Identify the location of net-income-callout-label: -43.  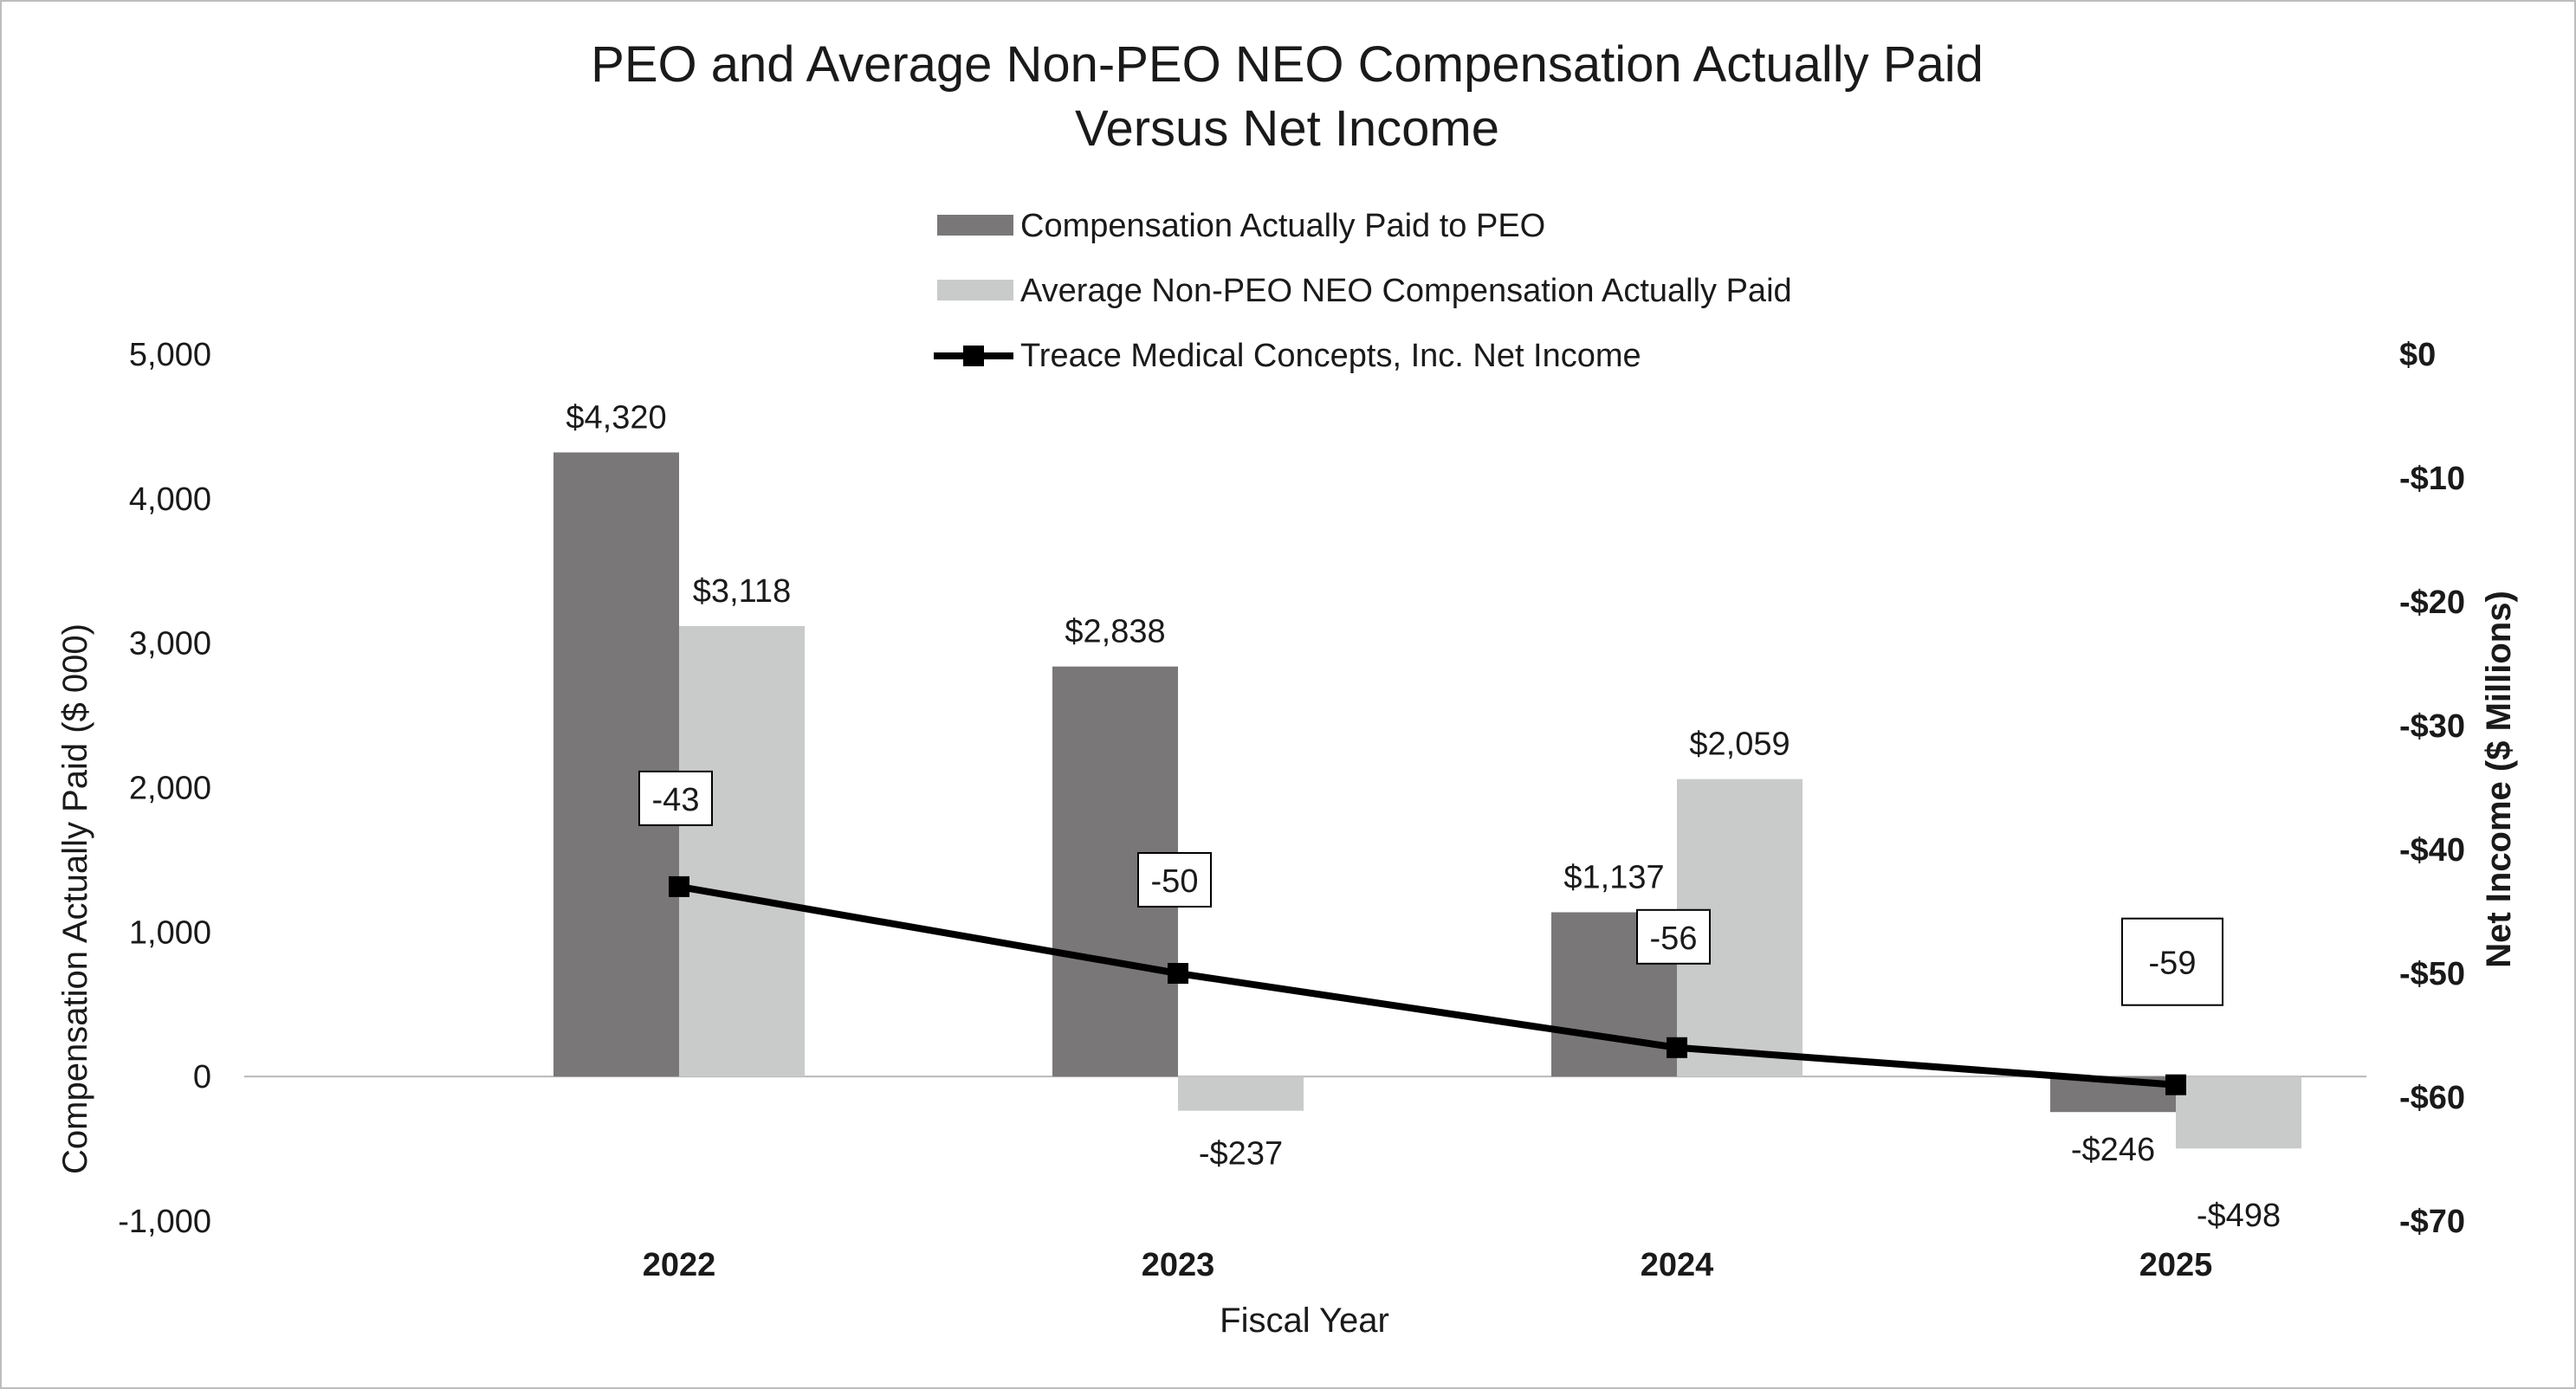
(676, 800).